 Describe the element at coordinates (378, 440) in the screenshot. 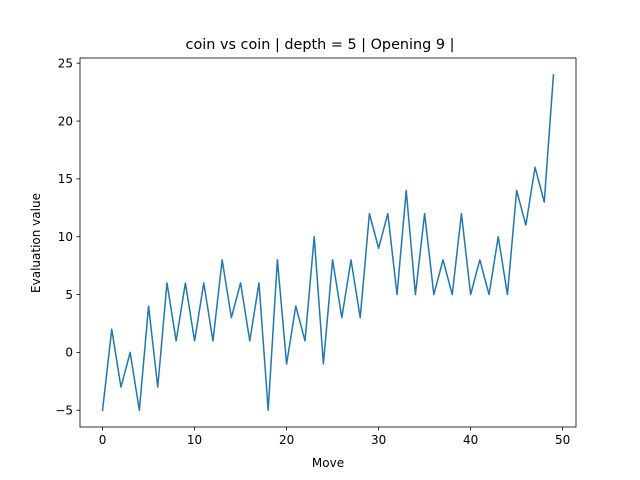

I see `x-tick-label: 30` at that location.